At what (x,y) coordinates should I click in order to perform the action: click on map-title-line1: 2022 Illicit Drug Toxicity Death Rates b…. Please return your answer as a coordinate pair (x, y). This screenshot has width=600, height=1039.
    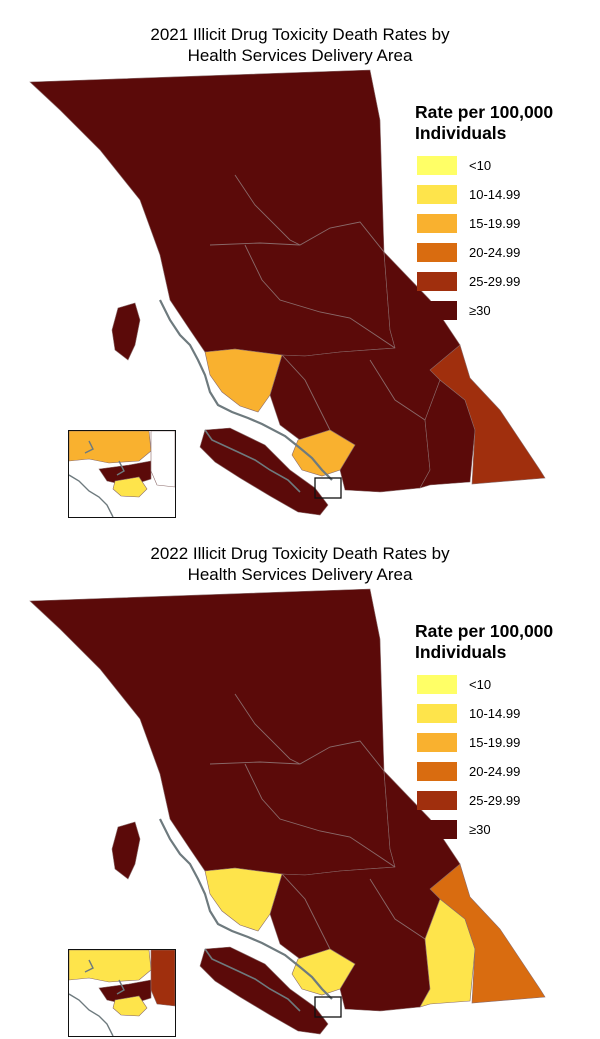
    Looking at the image, I should click on (300, 553).